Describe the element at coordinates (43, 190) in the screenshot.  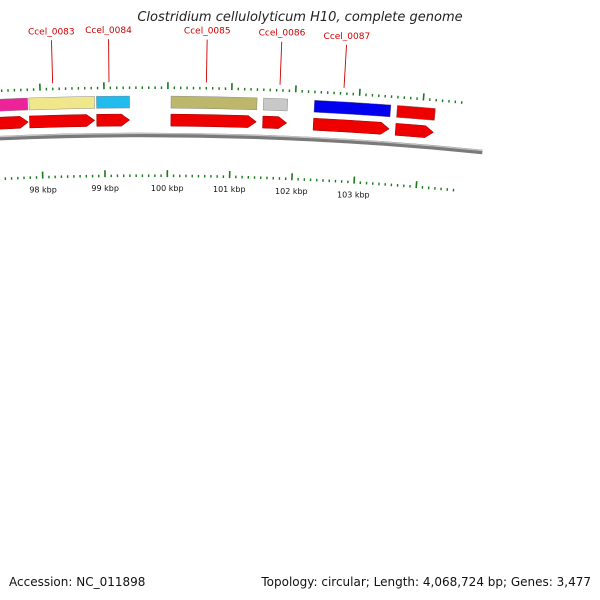
I see `kbp-label: 98 kbp` at that location.